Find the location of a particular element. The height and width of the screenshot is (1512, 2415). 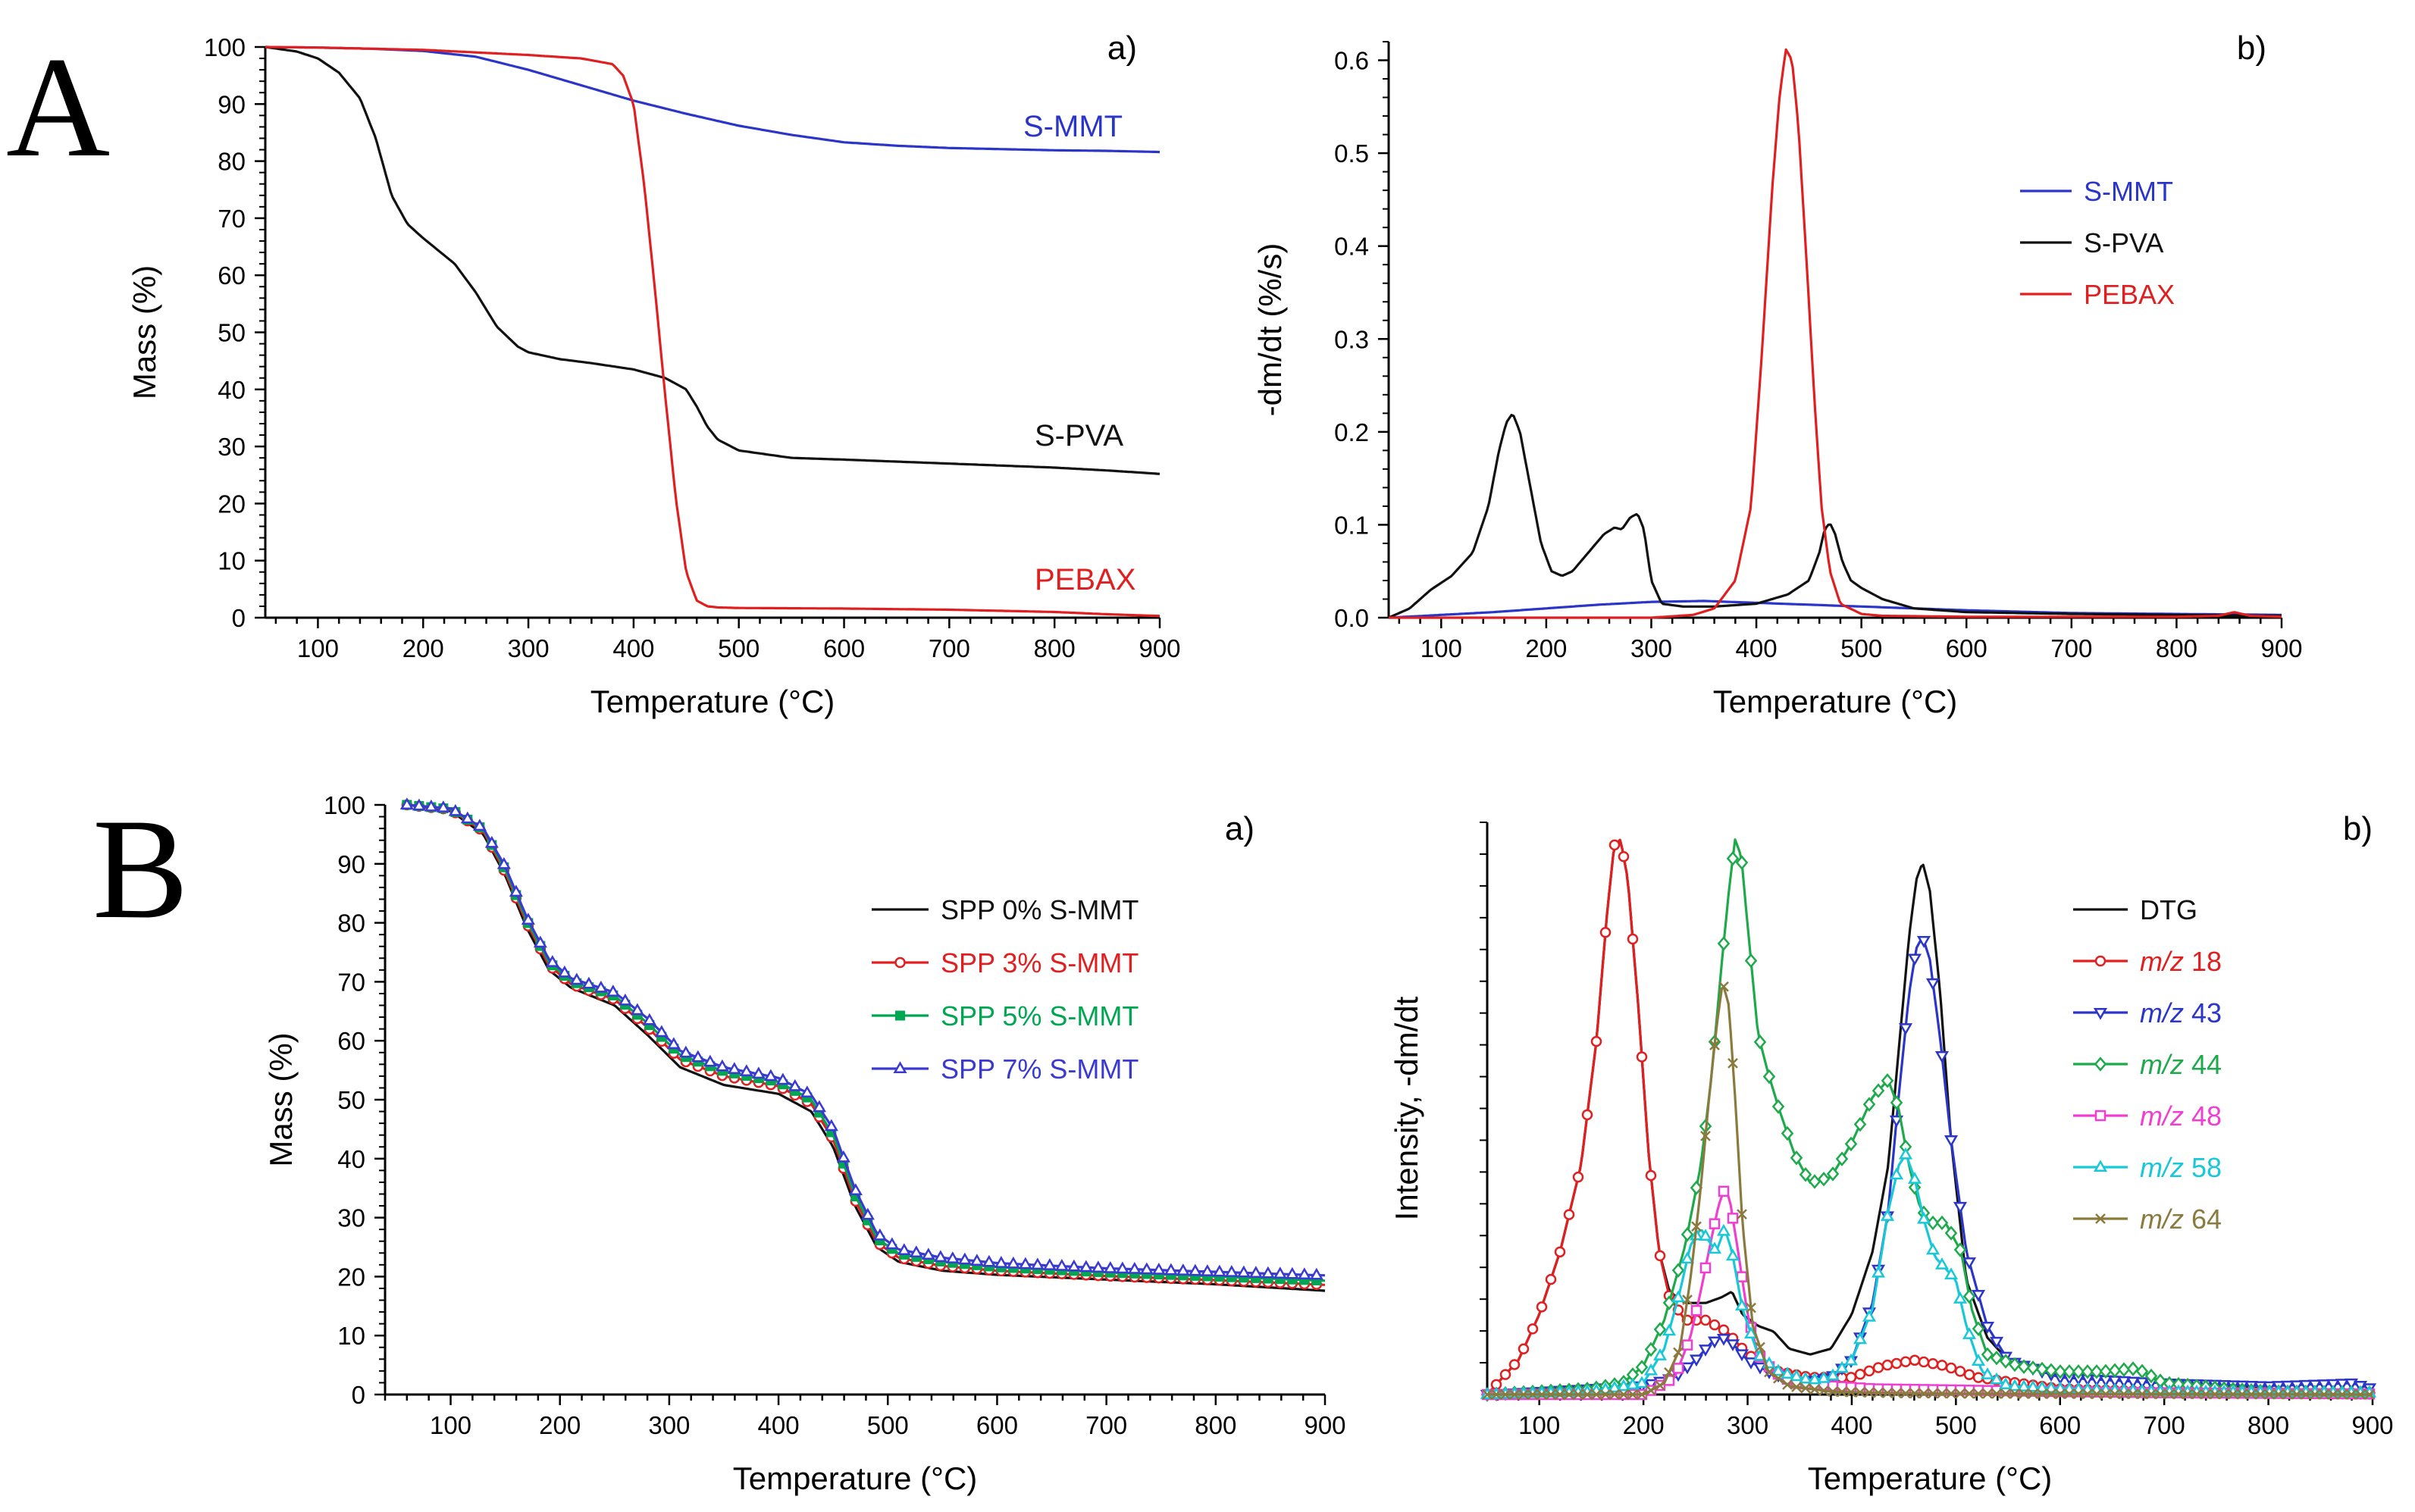

x-tick-label: 300 is located at coordinates (1651, 648).